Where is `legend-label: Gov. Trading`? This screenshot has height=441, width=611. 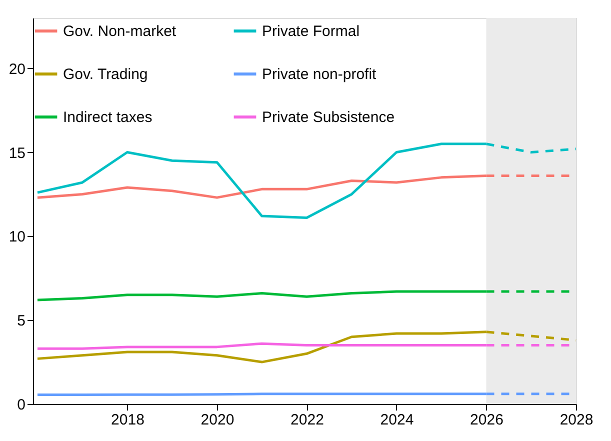
legend-label: Gov. Trading is located at coordinates (105, 74).